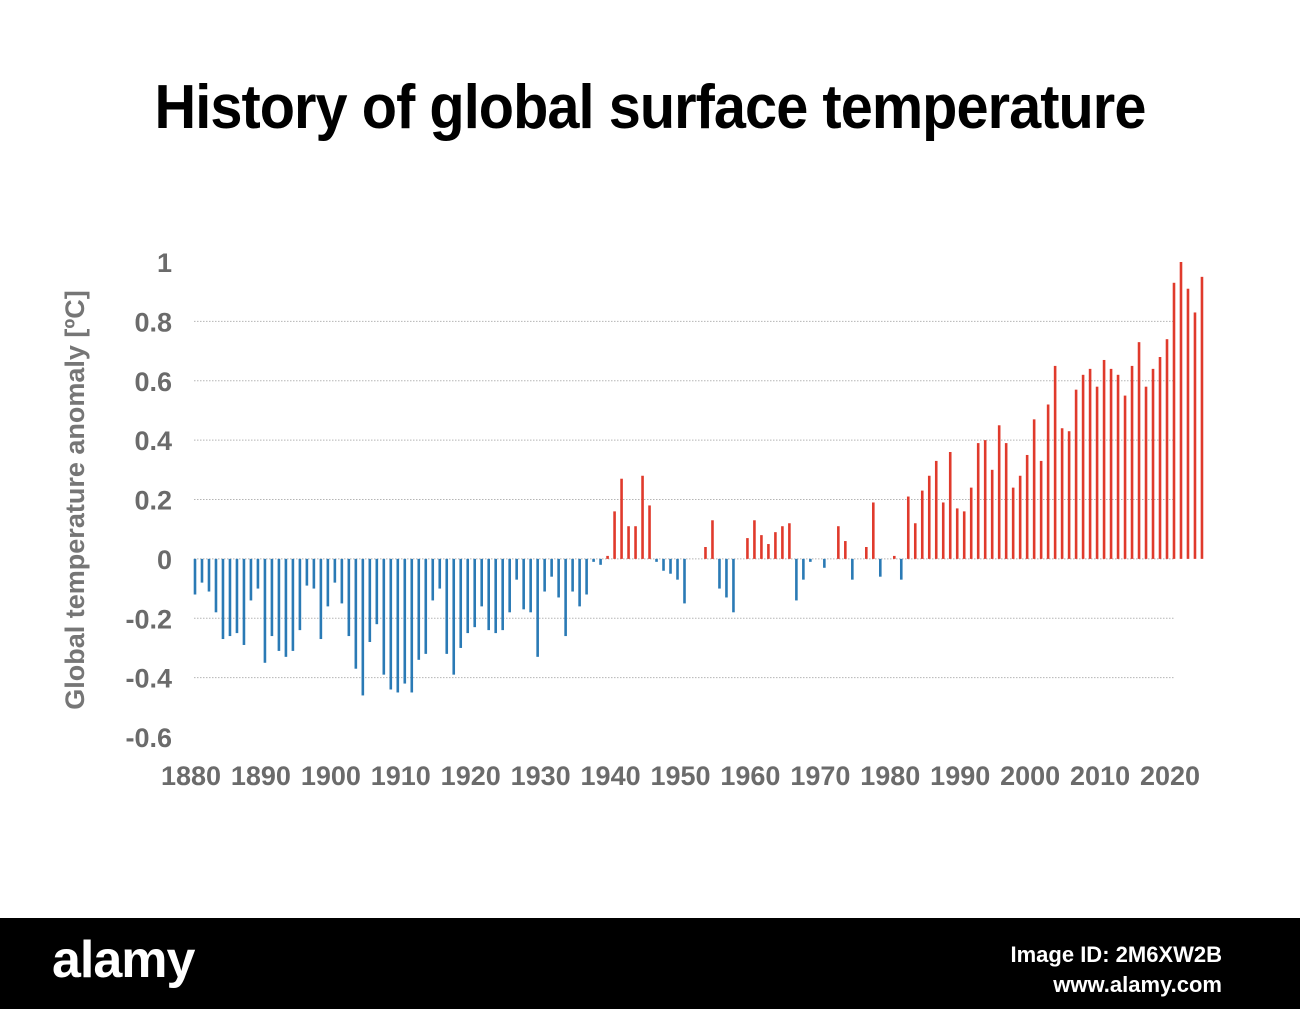  What do you see at coordinates (153, 382) in the screenshot?
I see `y-tick-label: 0.6` at bounding box center [153, 382].